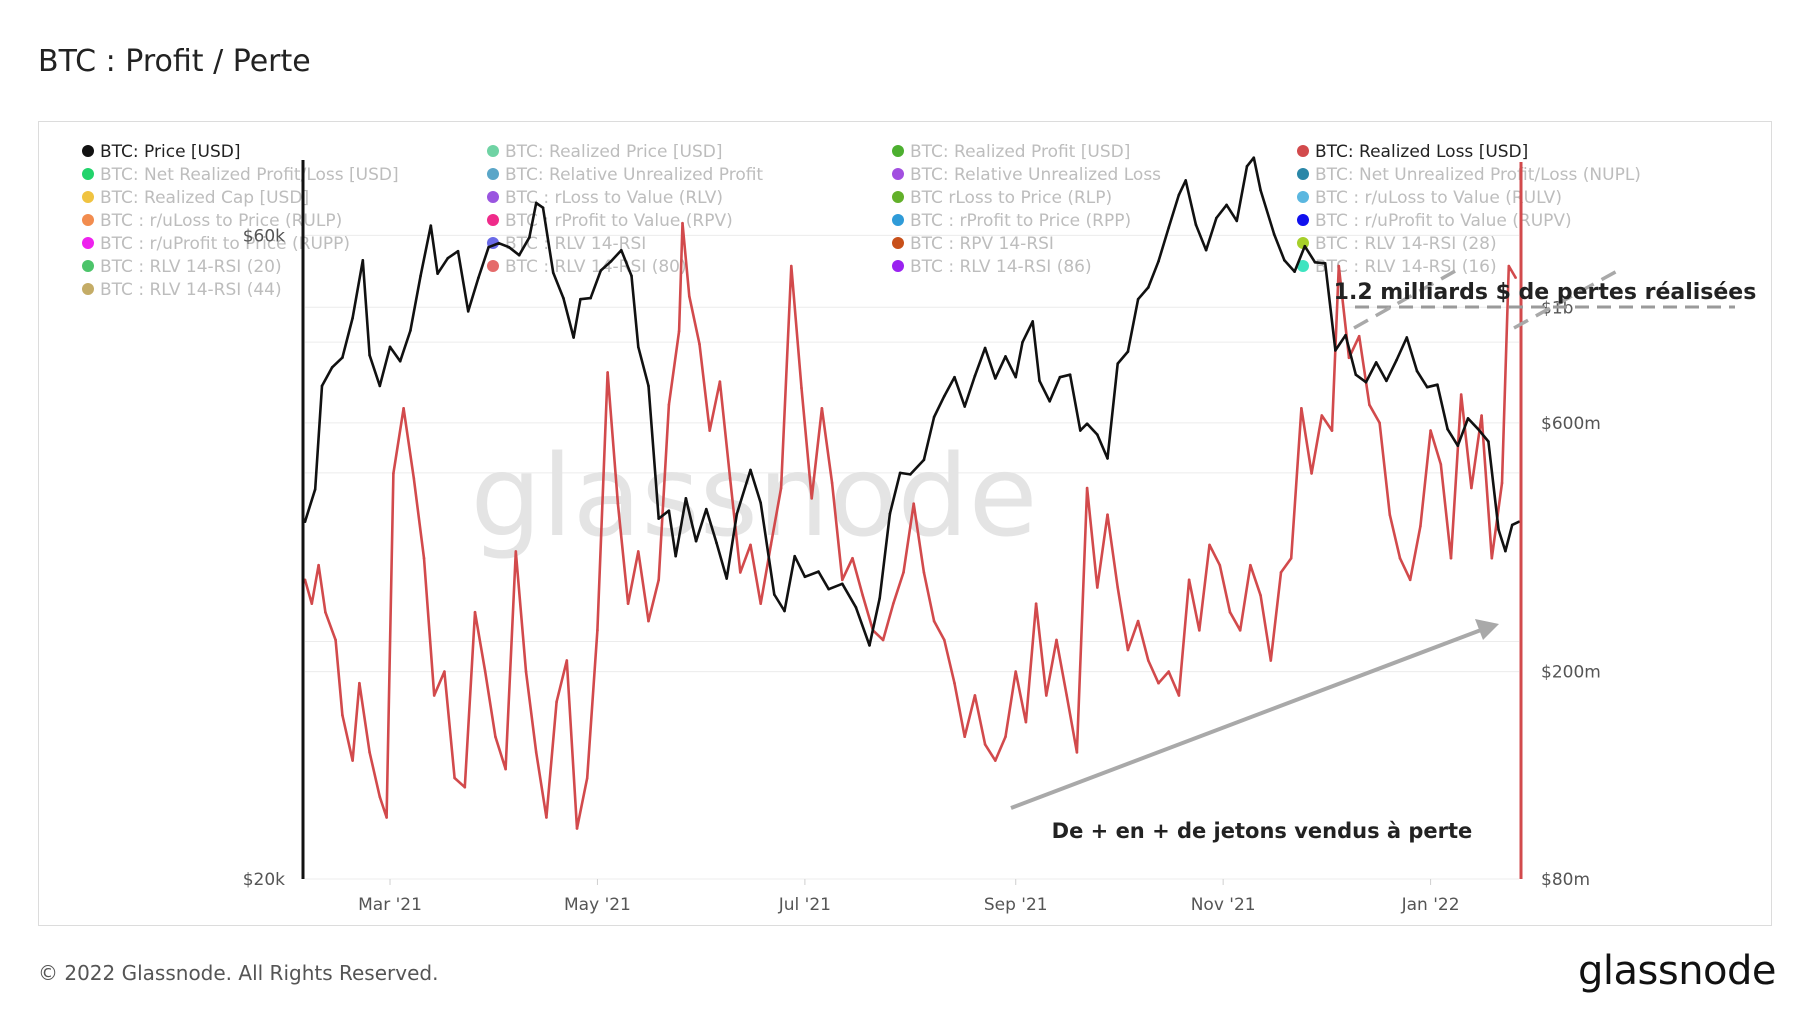 This screenshot has height=1013, width=1800. Describe the element at coordinates (992, 267) in the screenshot. I see `legend-item: BTC : RLV 14-RSI (86)` at that location.